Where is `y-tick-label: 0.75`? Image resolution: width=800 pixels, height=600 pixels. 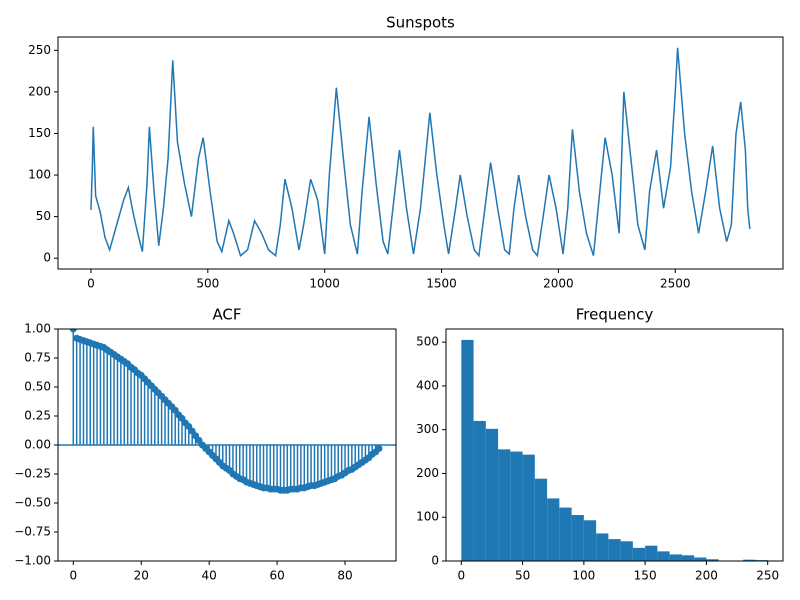
y-tick-label: 0.75 is located at coordinates (37, 358).